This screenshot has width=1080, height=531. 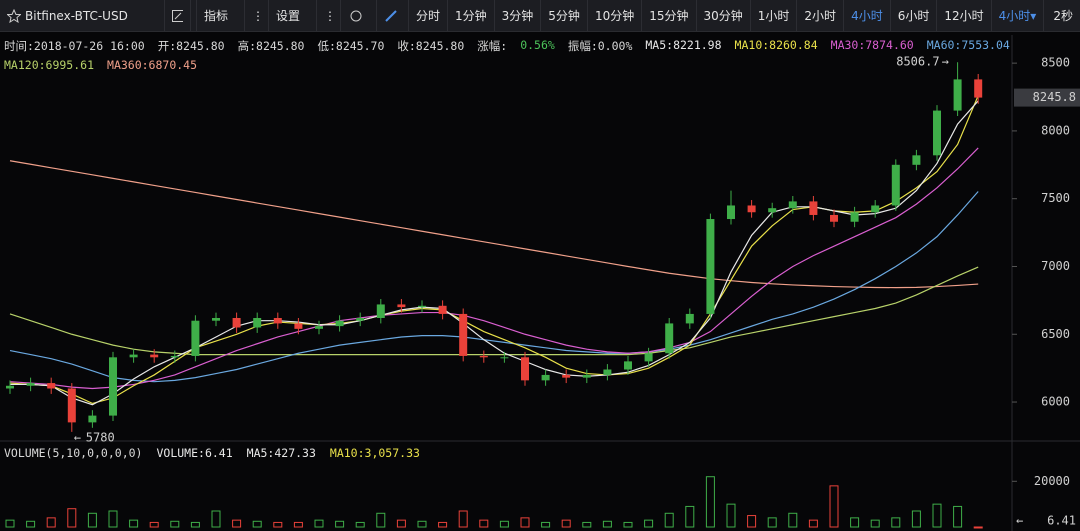 I want to click on high-annotation: 8506.7, so click(x=917, y=62).